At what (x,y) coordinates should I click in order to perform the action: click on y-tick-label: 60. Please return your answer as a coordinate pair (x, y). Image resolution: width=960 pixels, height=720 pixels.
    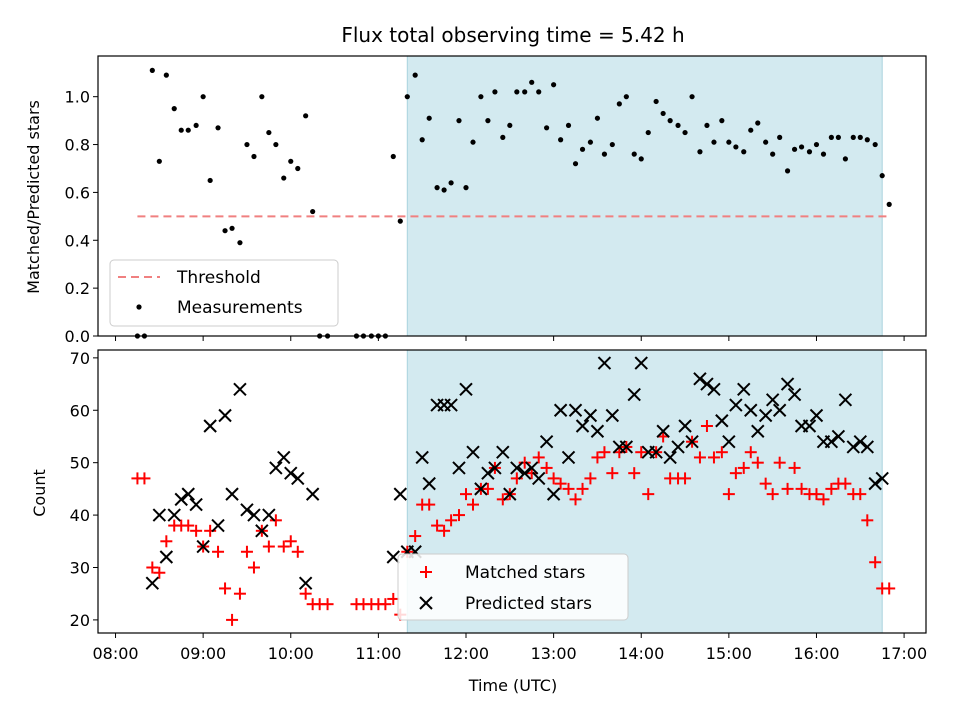
    Looking at the image, I should click on (80, 410).